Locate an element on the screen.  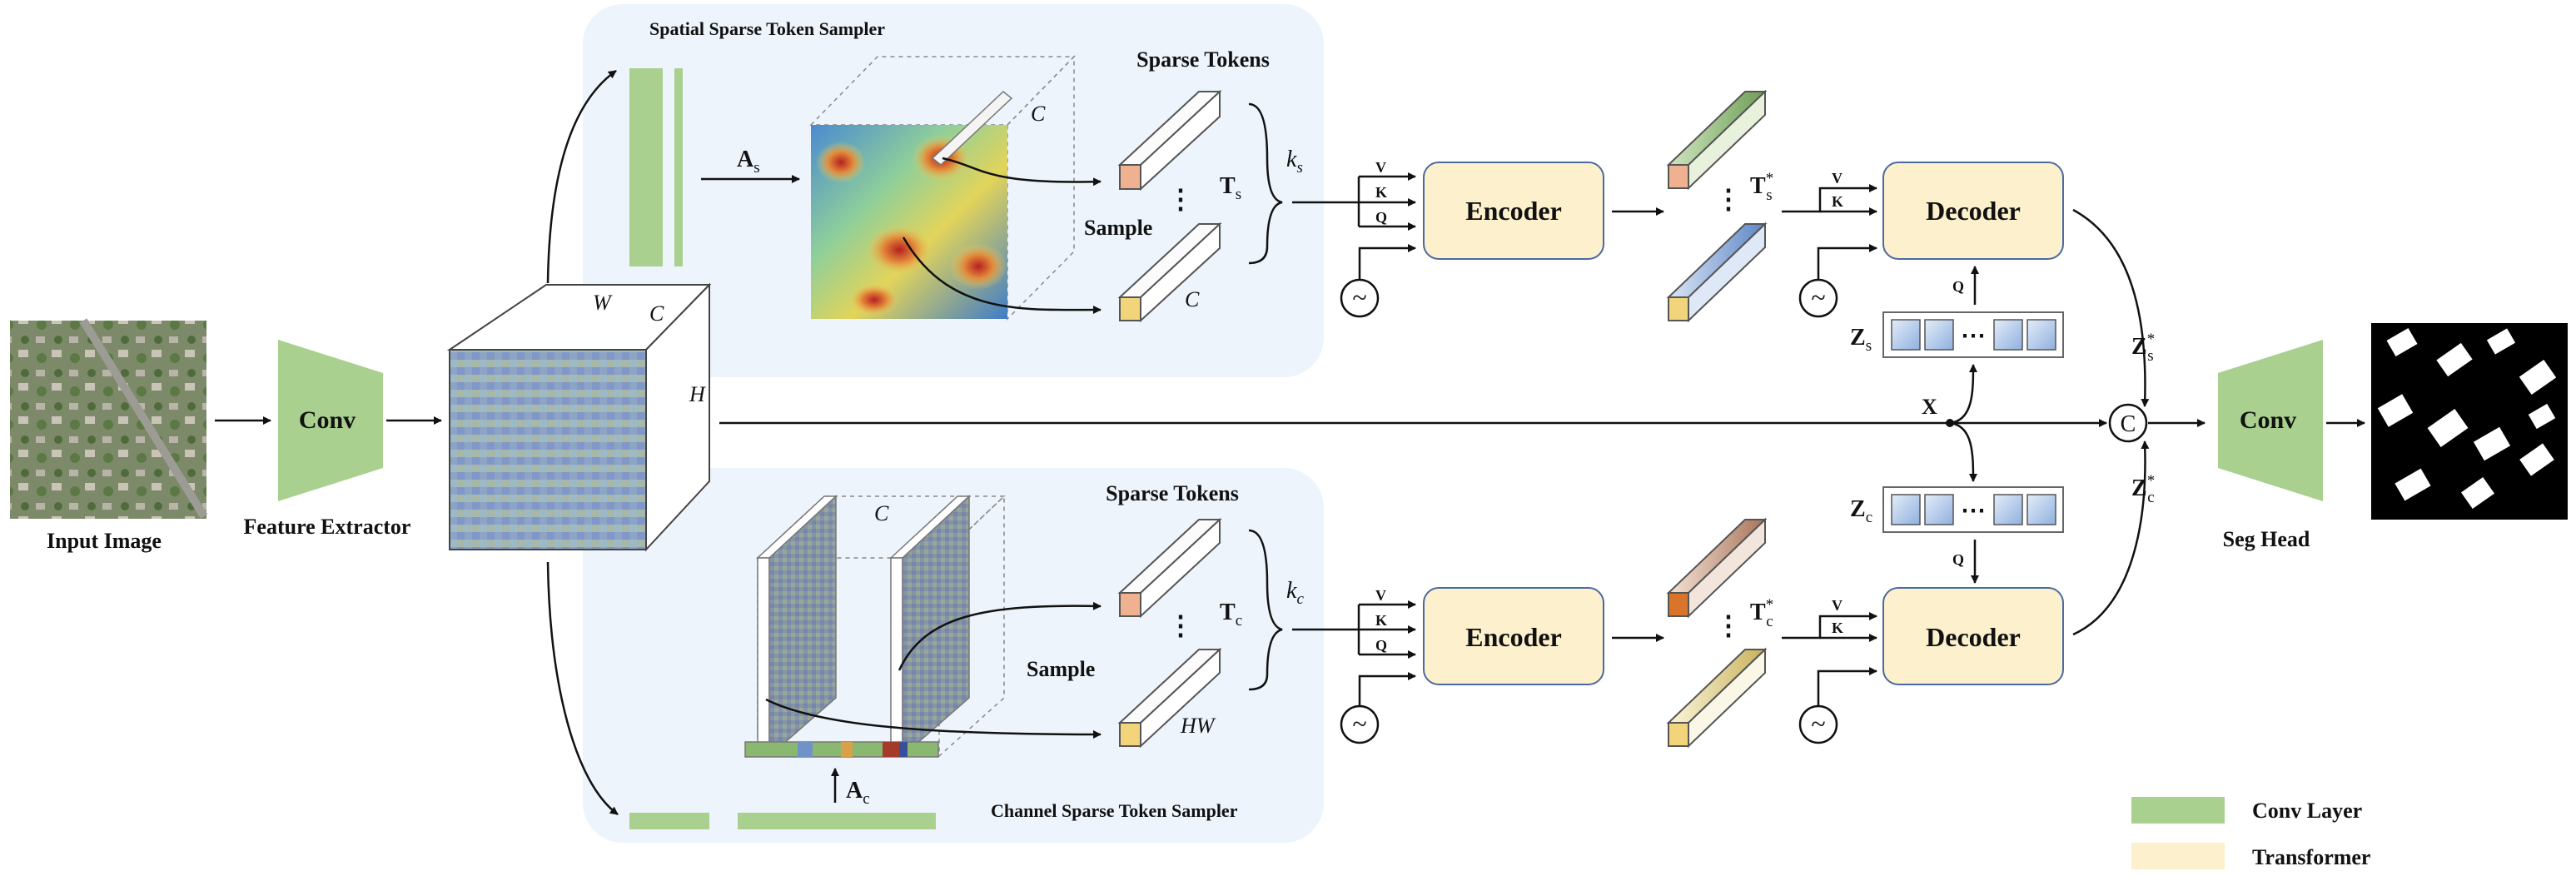
channel-token-bottom is located at coordinates (1169, 698).